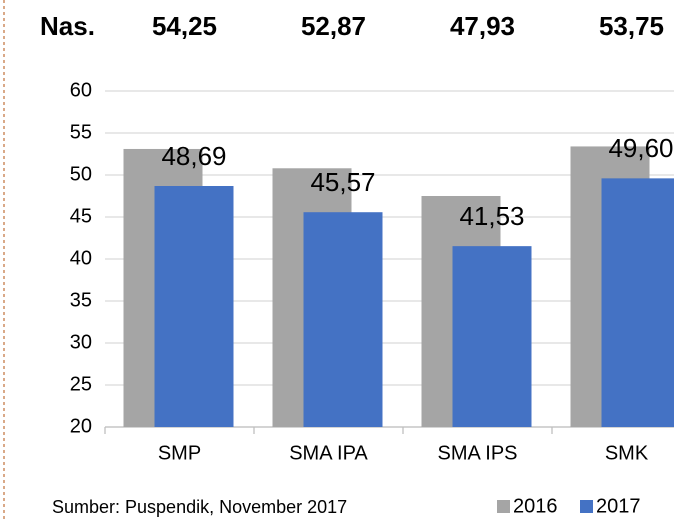  What do you see at coordinates (81, 216) in the screenshot?
I see `y-tick-label: 45` at bounding box center [81, 216].